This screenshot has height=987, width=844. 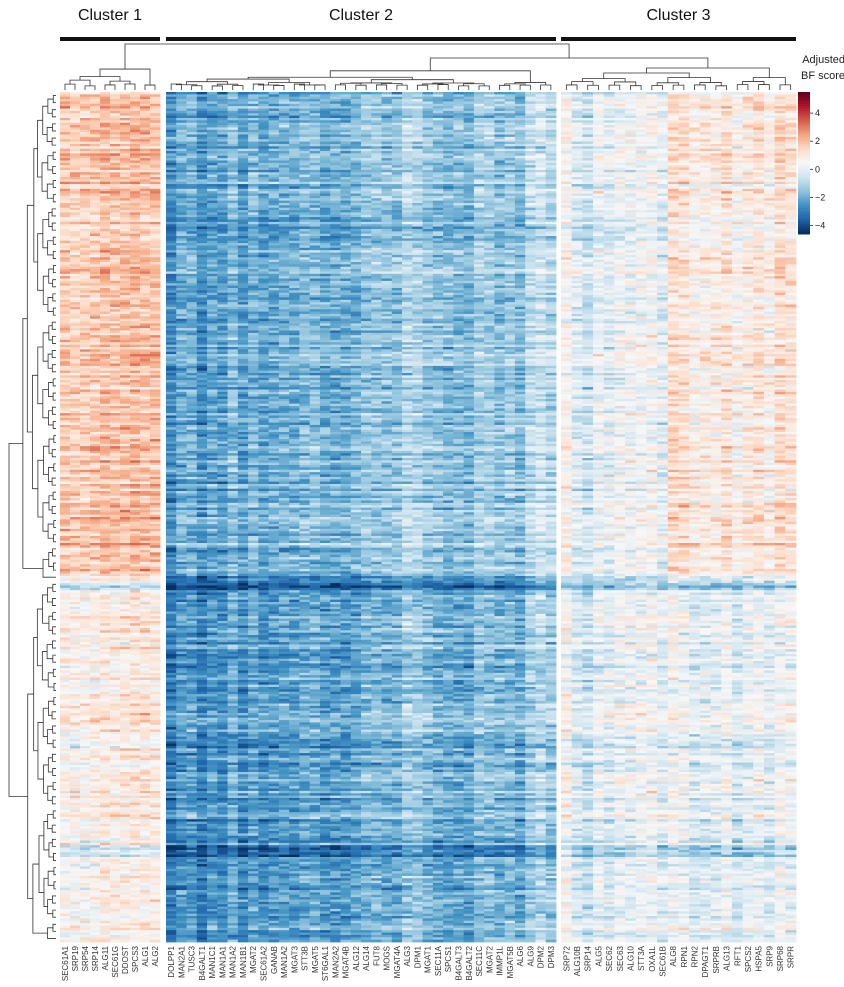 What do you see at coordinates (361, 87) in the screenshot?
I see `column-dendrogram-link` at bounding box center [361, 87].